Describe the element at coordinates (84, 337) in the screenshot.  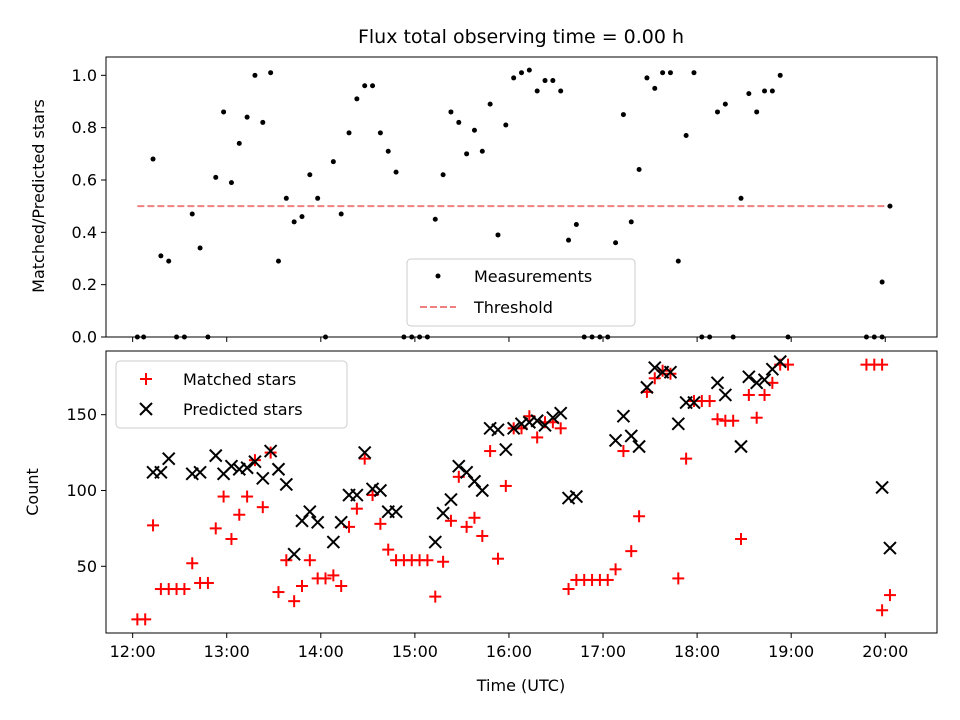
I see `top-y-tick-label: 0.0` at that location.